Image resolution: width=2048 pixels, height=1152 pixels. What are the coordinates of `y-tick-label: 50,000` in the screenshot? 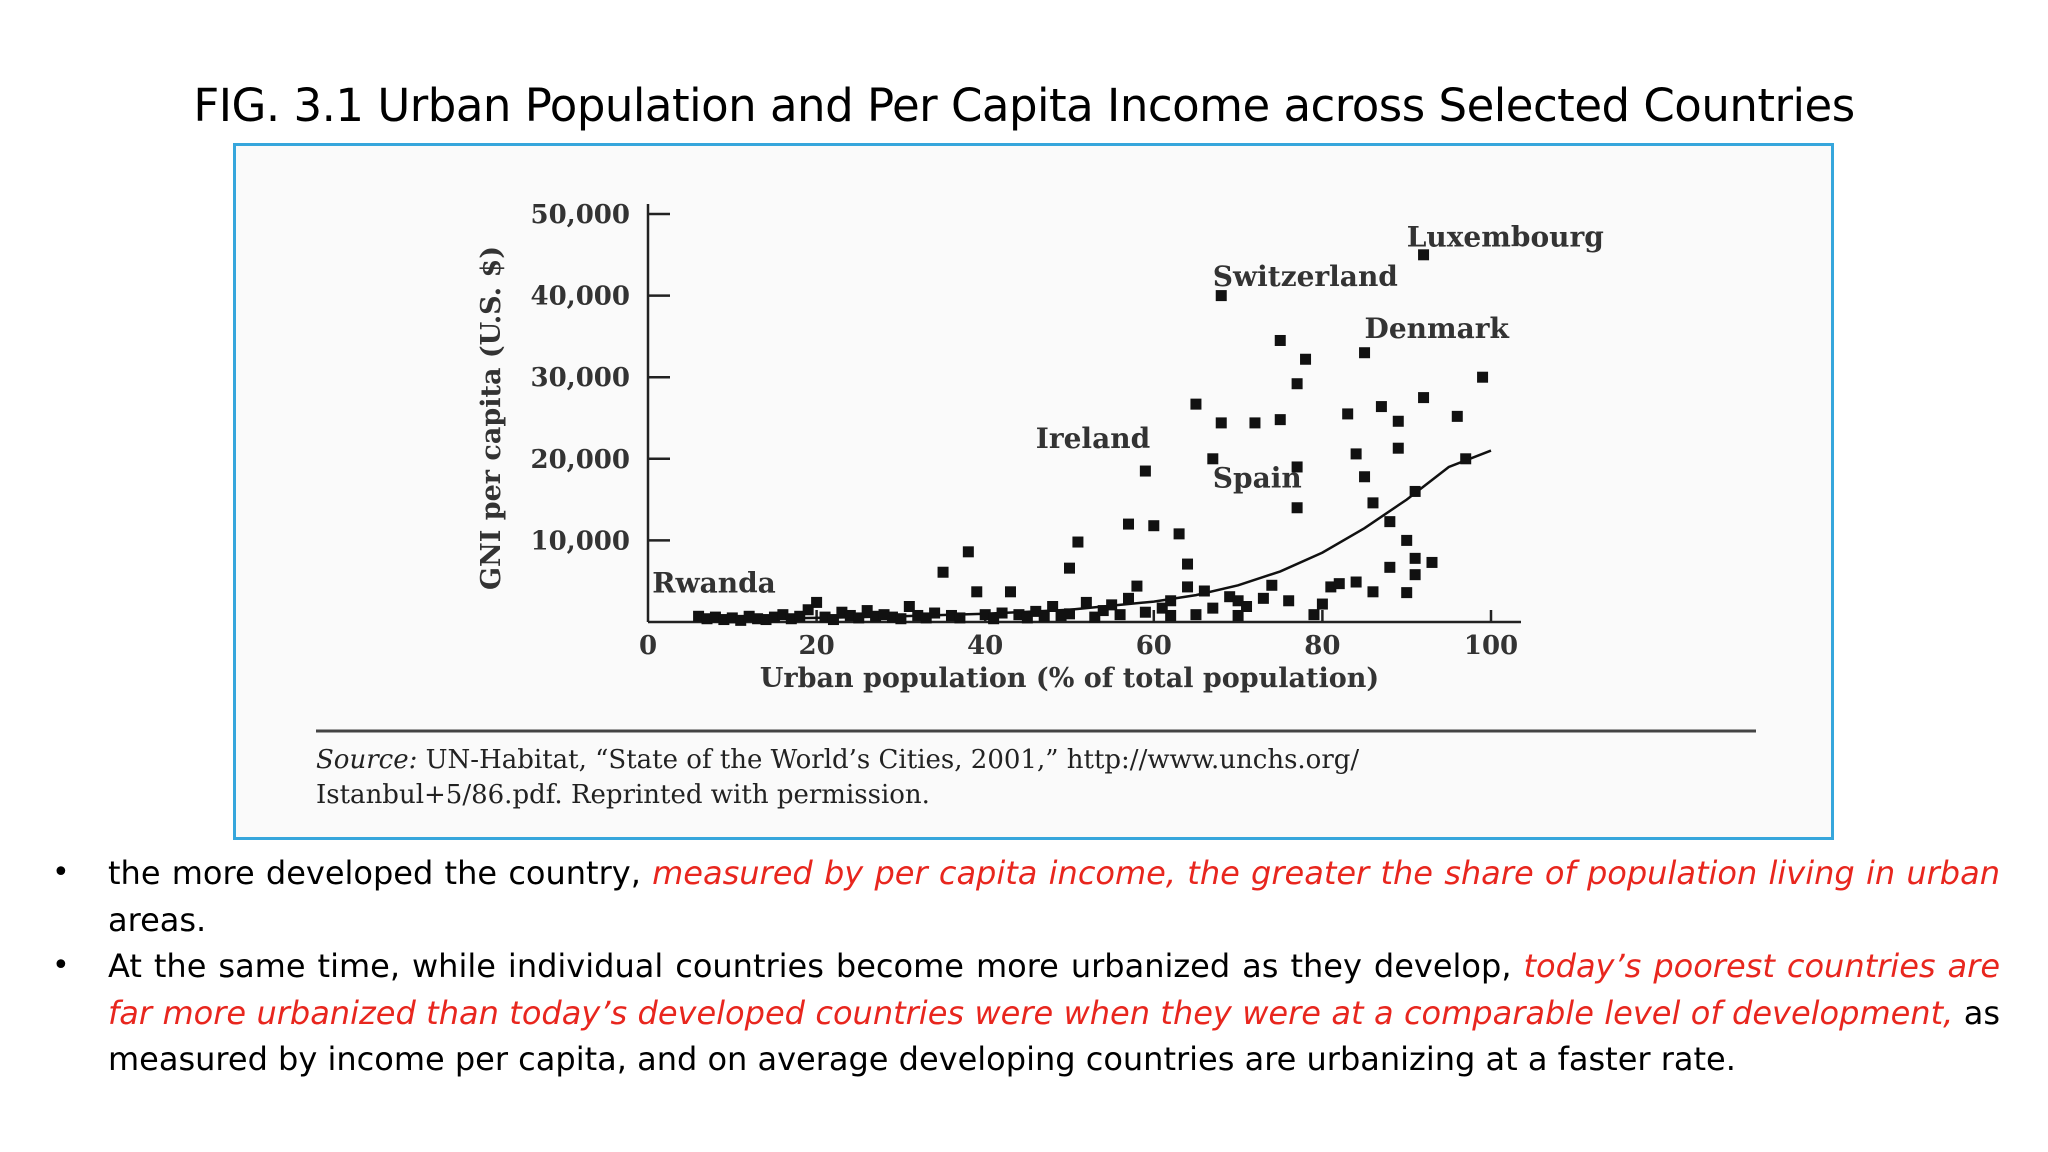 It's located at (580, 215).